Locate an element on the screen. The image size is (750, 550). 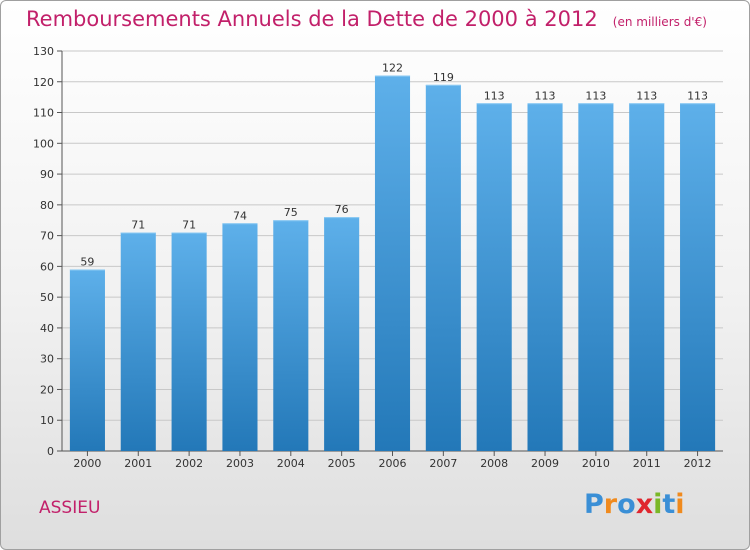
x-tick-label: 2012 is located at coordinates (698, 463).